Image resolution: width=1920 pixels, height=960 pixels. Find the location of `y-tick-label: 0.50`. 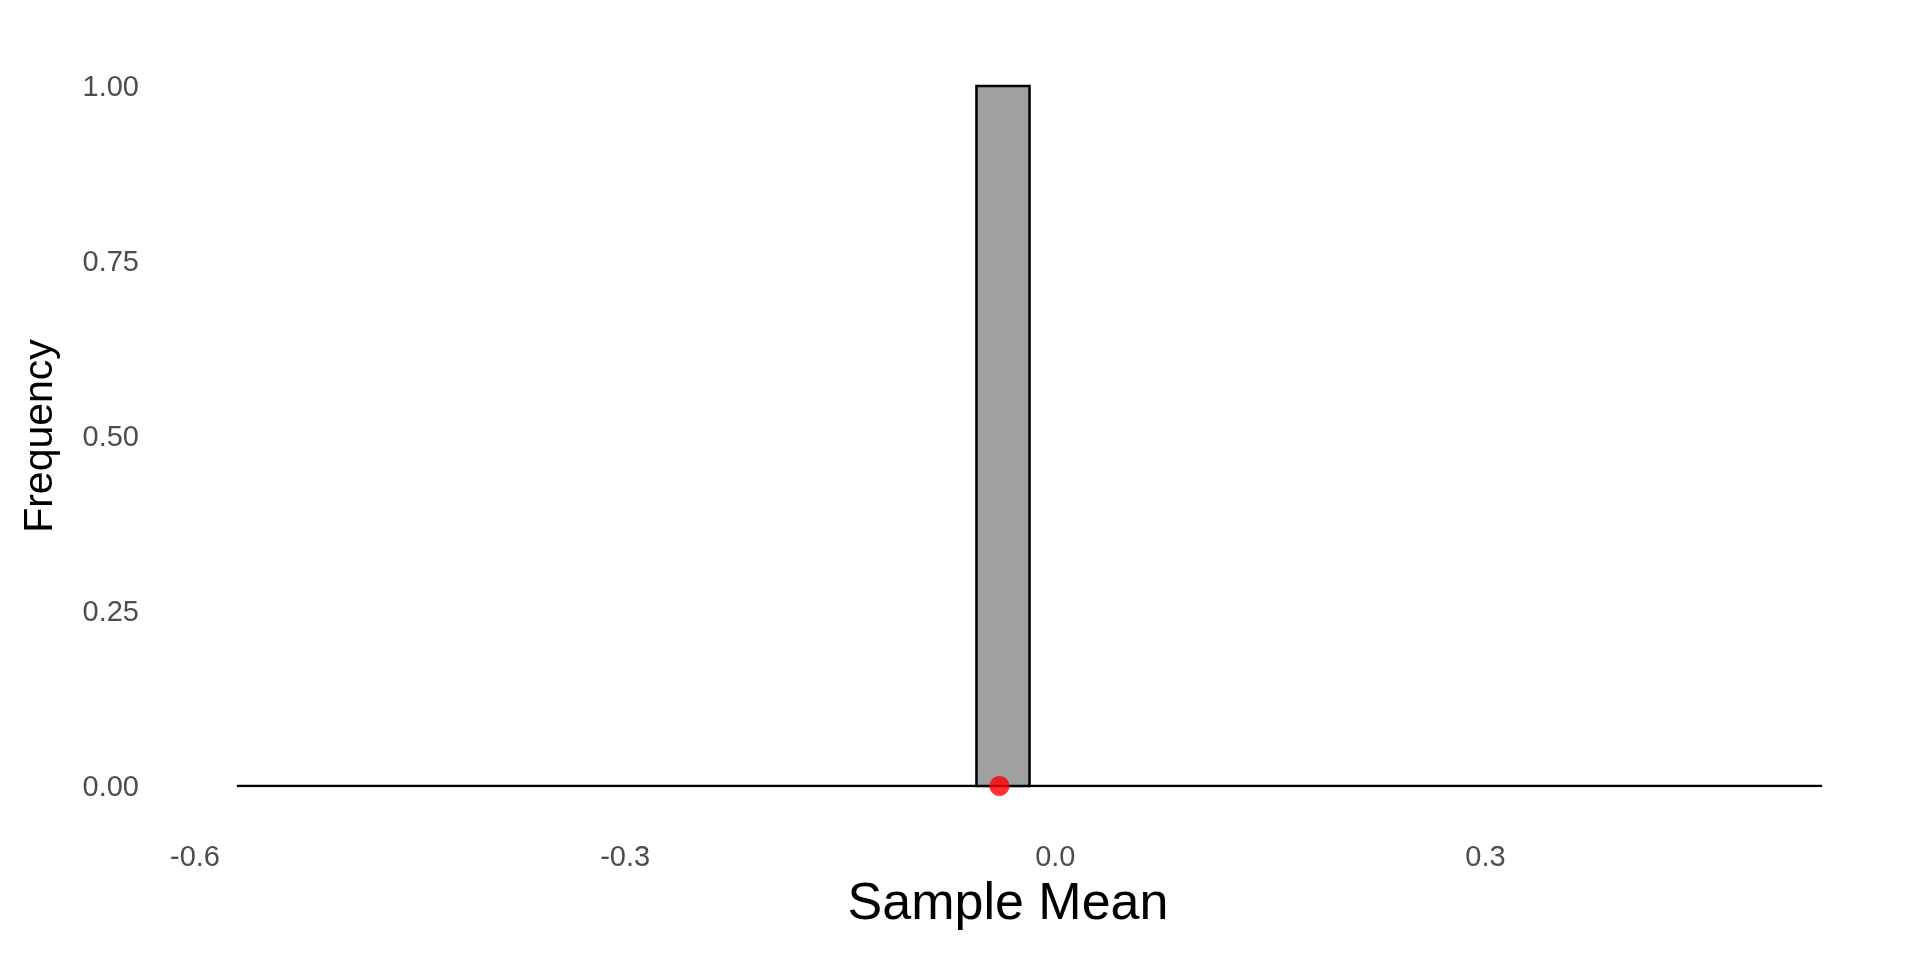

y-tick-label: 0.50 is located at coordinates (110, 436).